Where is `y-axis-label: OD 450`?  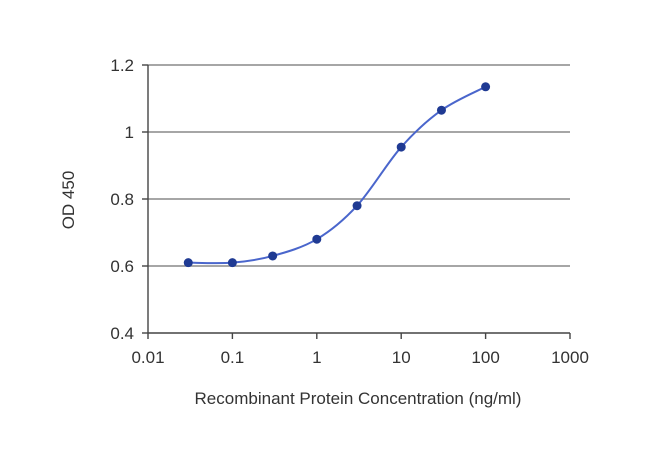 y-axis-label: OD 450 is located at coordinates (68, 200).